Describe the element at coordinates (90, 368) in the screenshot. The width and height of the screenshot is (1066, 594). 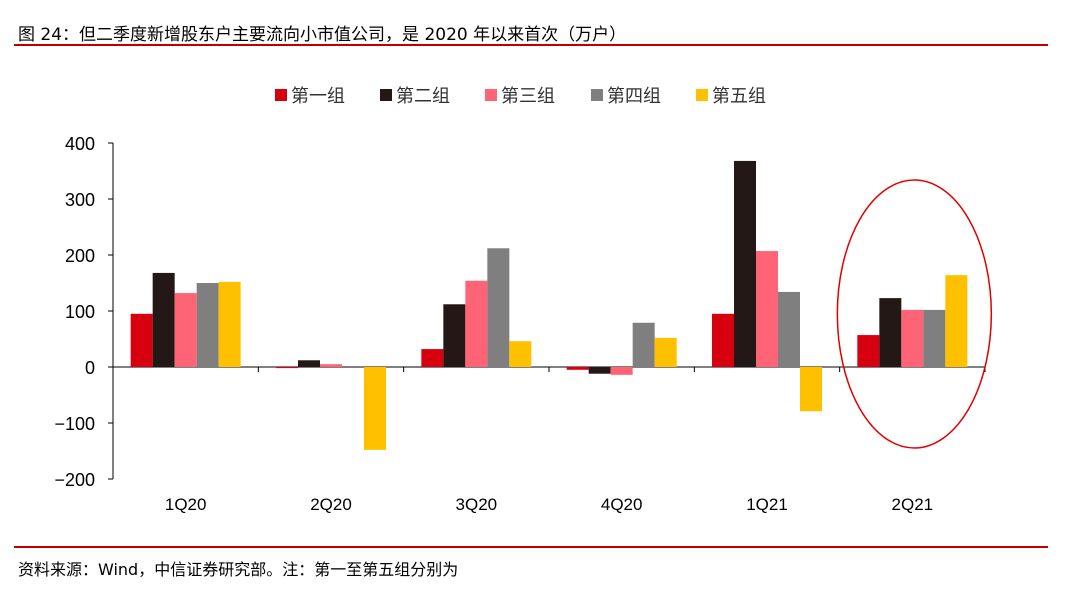
I see `y-tick-label: 0` at that location.